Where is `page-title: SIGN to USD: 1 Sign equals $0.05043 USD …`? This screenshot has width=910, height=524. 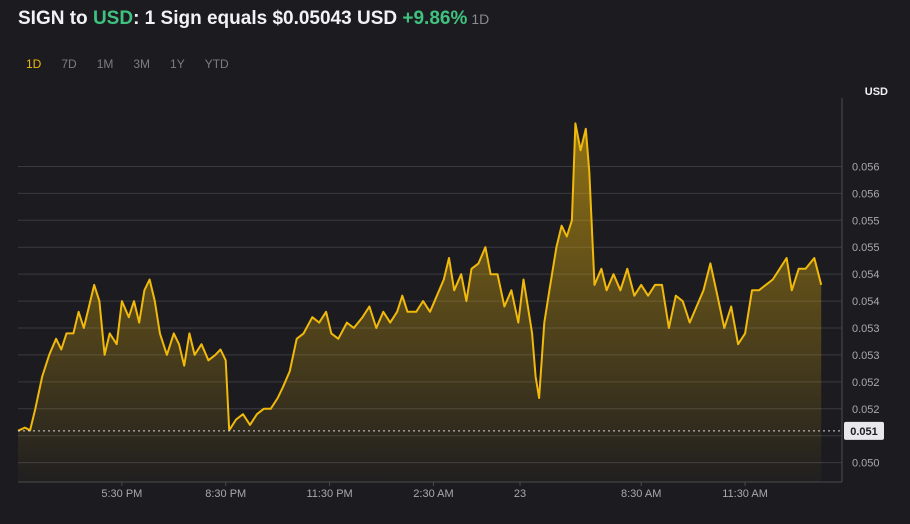
page-title: SIGN to USD: 1 Sign equals $0.05043 USD … is located at coordinates (253, 19).